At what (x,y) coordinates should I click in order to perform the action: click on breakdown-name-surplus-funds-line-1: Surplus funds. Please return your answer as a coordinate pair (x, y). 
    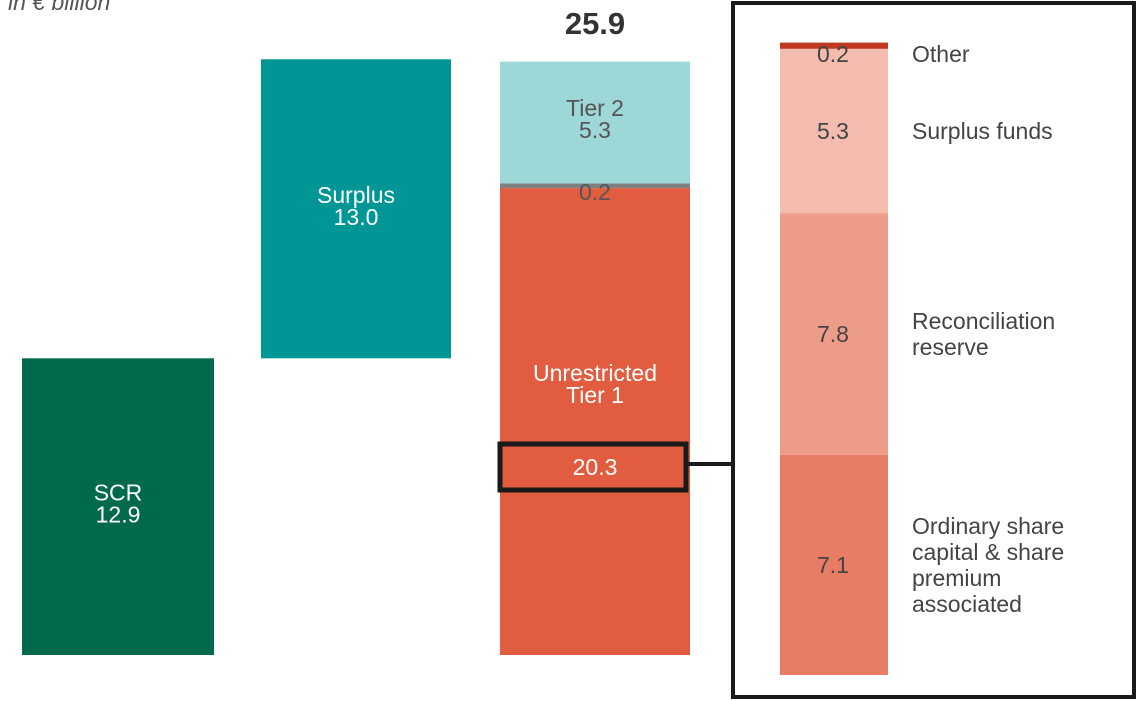
    Looking at the image, I should click on (982, 131).